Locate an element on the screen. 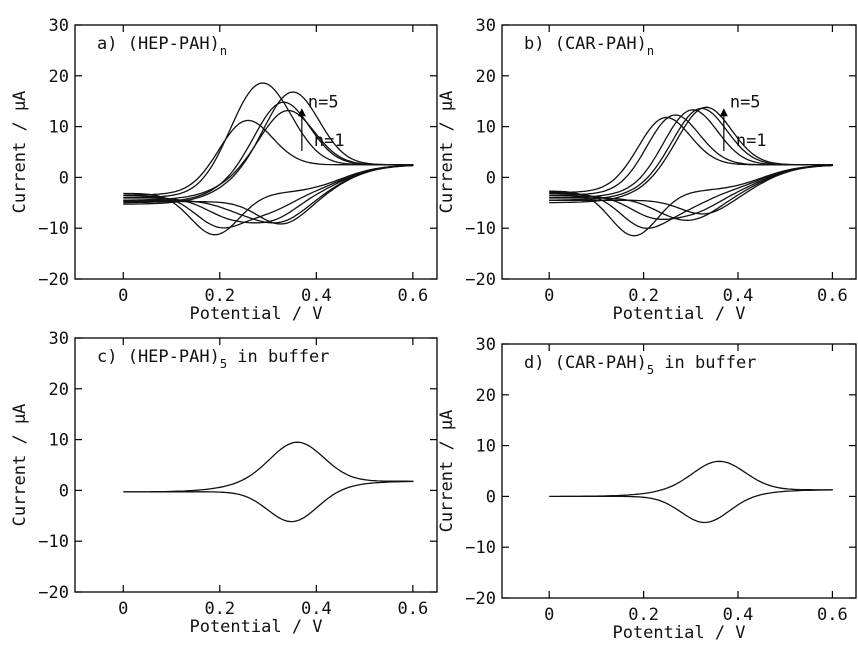  panel-title: c) (HEP-PAH)5 in buffer is located at coordinates (213, 359).